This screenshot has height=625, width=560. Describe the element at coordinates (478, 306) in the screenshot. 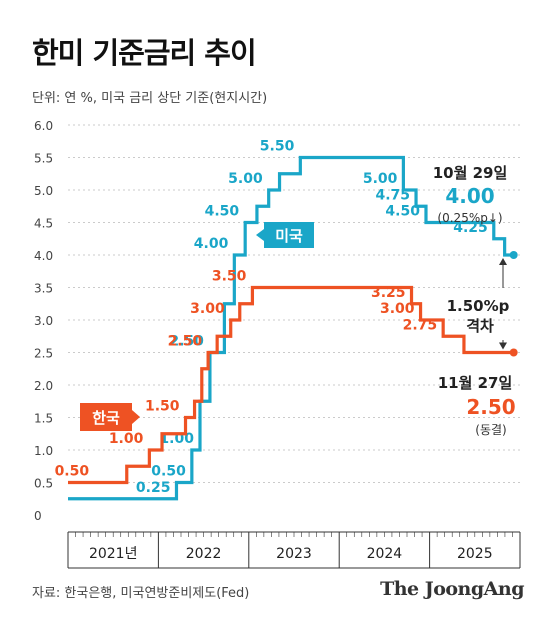

I see `gap-value: 1.50%p` at that location.